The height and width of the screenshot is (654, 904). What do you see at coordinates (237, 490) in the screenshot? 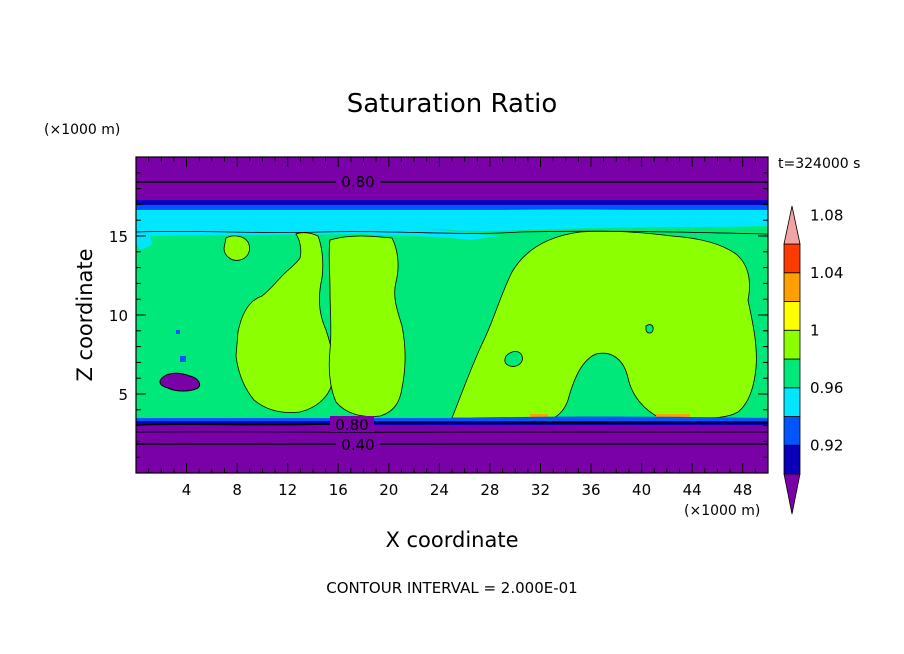
I see `x-tick-label: 8` at bounding box center [237, 490].